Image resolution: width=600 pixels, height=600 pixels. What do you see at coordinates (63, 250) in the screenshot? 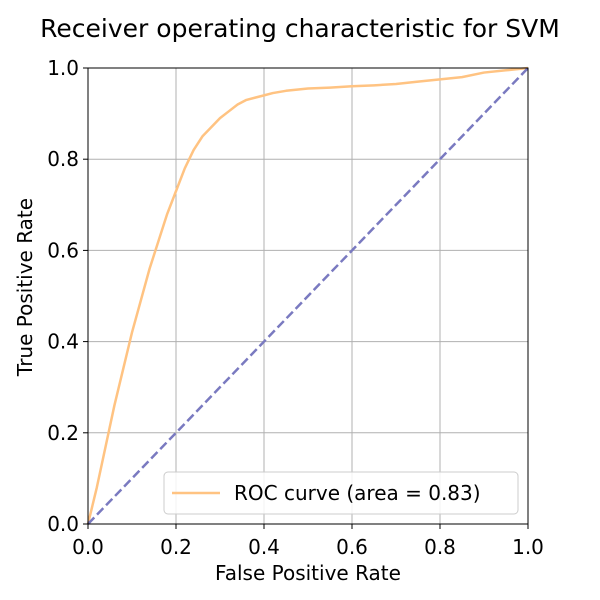
I see `y-tick-label: 0.6` at bounding box center [63, 250].